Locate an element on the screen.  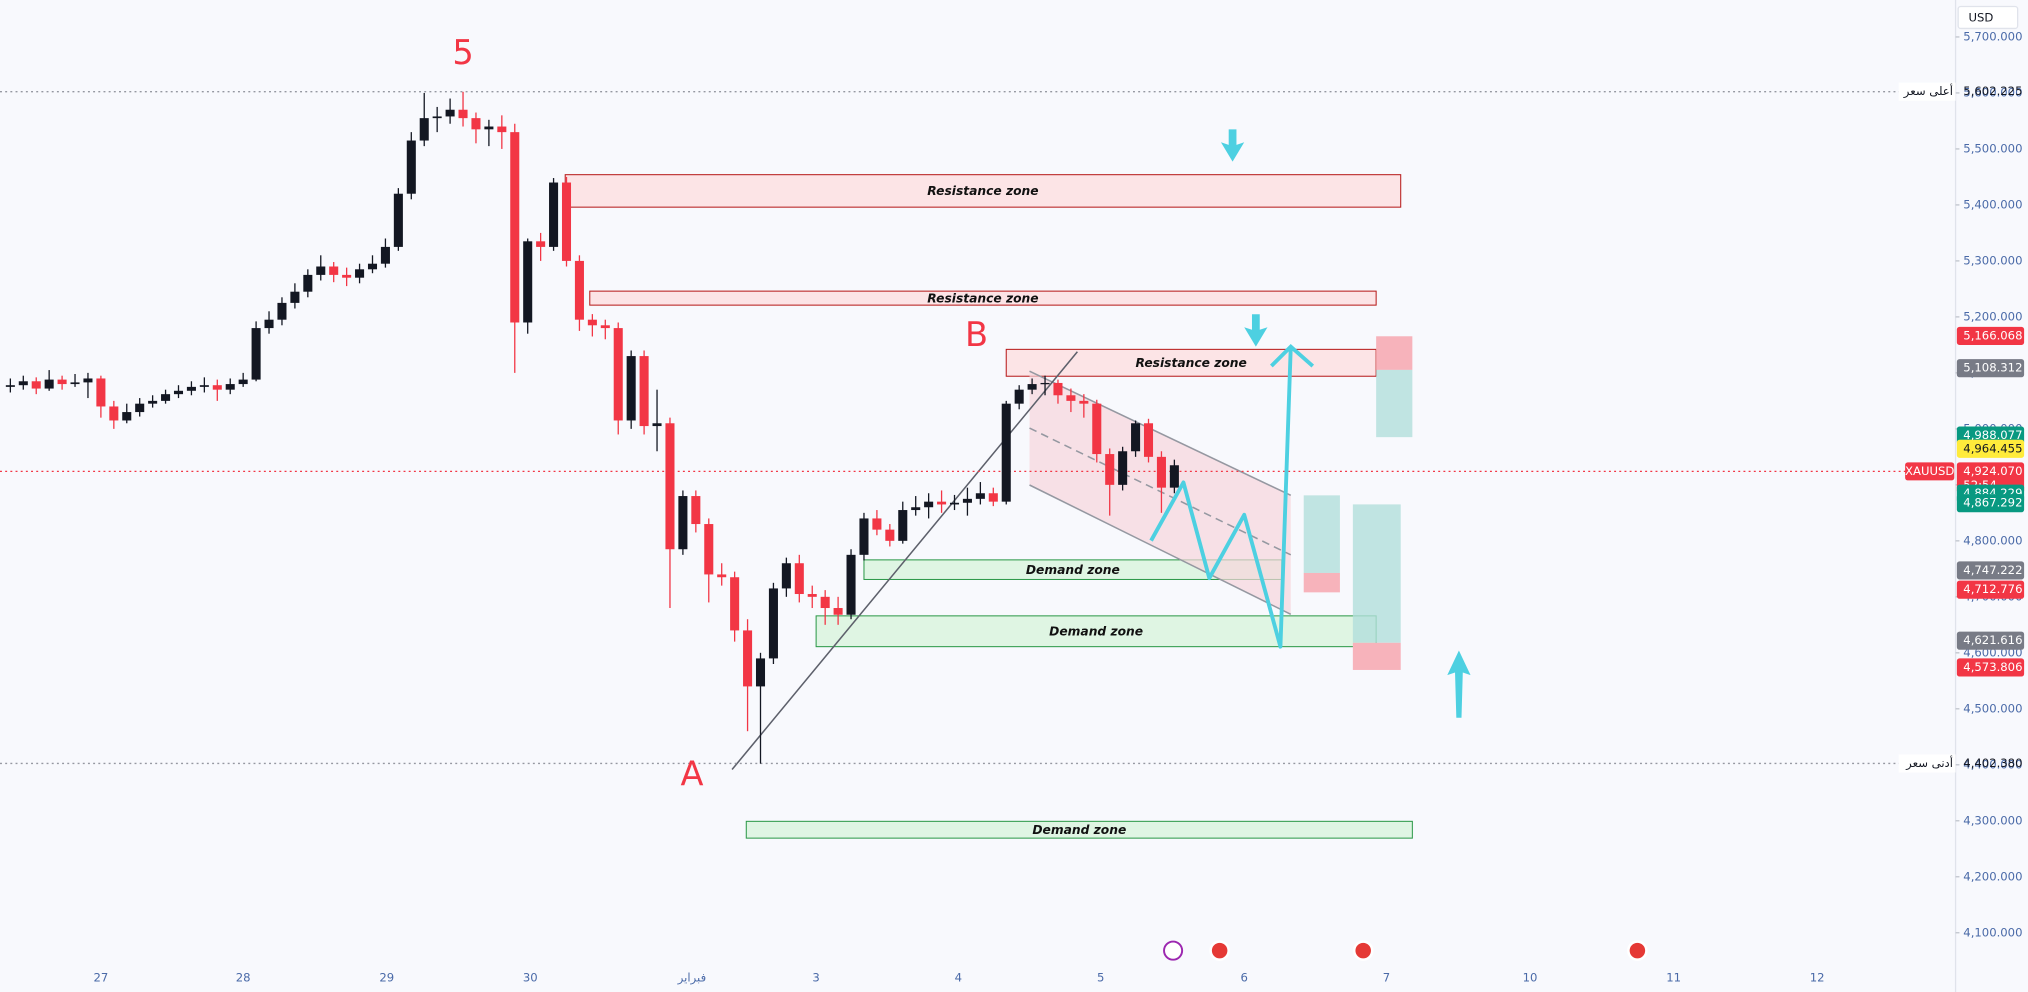
price-tag-label: 5,166.068 is located at coordinates (1992, 335).